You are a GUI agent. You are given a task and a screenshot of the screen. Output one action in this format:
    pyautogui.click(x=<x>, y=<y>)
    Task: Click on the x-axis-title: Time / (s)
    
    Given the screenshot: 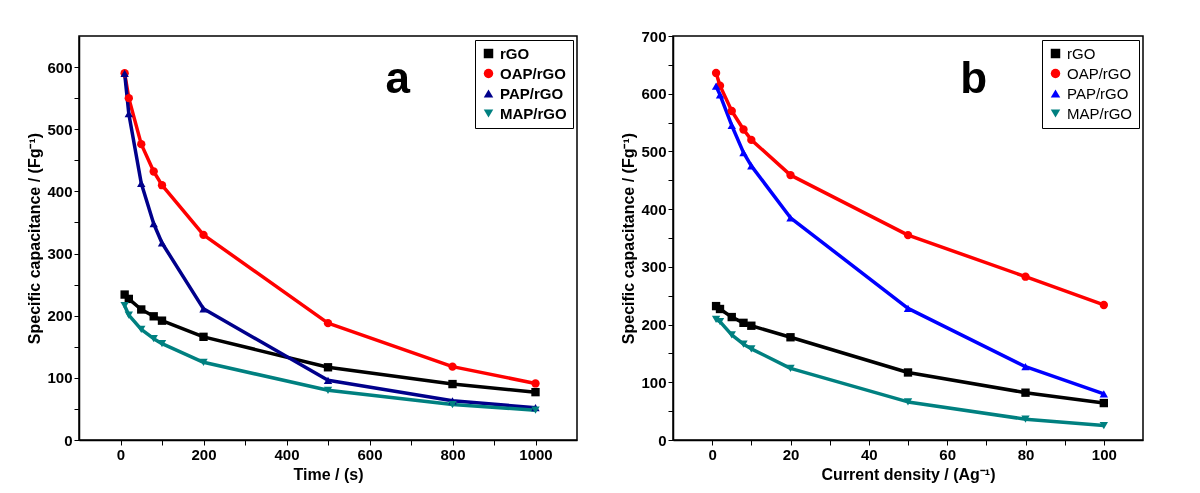 What is the action you would take?
    pyautogui.click(x=328, y=474)
    